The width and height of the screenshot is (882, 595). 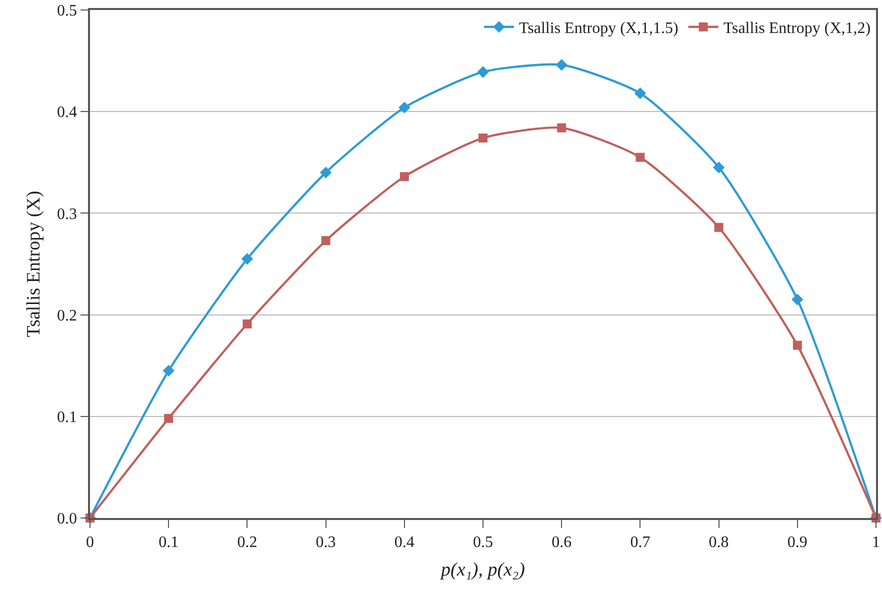 What do you see at coordinates (247, 542) in the screenshot?
I see `x-tick-label: 0.2` at bounding box center [247, 542].